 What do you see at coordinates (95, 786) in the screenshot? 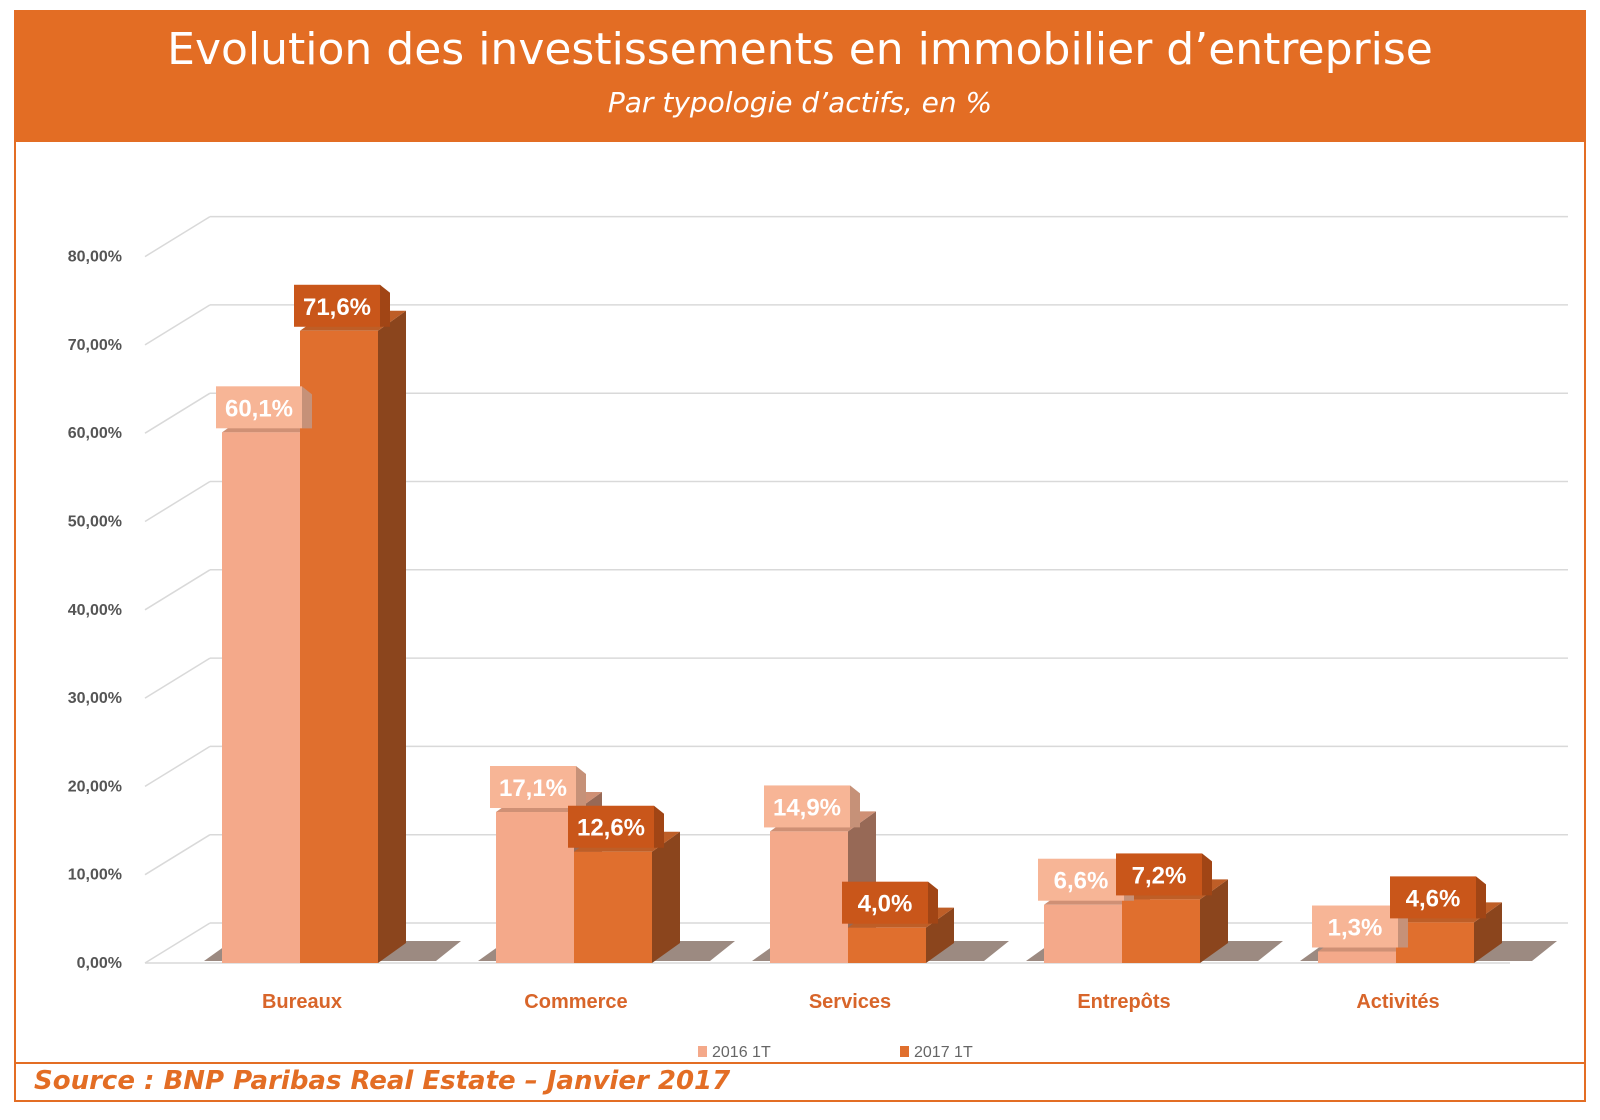
I see `y-tick-label: 20,00%` at bounding box center [95, 786].